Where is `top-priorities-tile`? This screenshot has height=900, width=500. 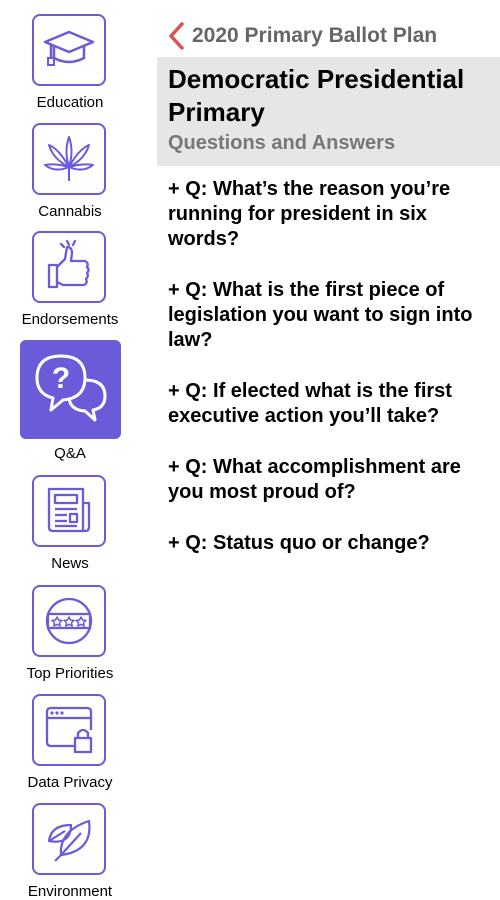 top-priorities-tile is located at coordinates (69, 621).